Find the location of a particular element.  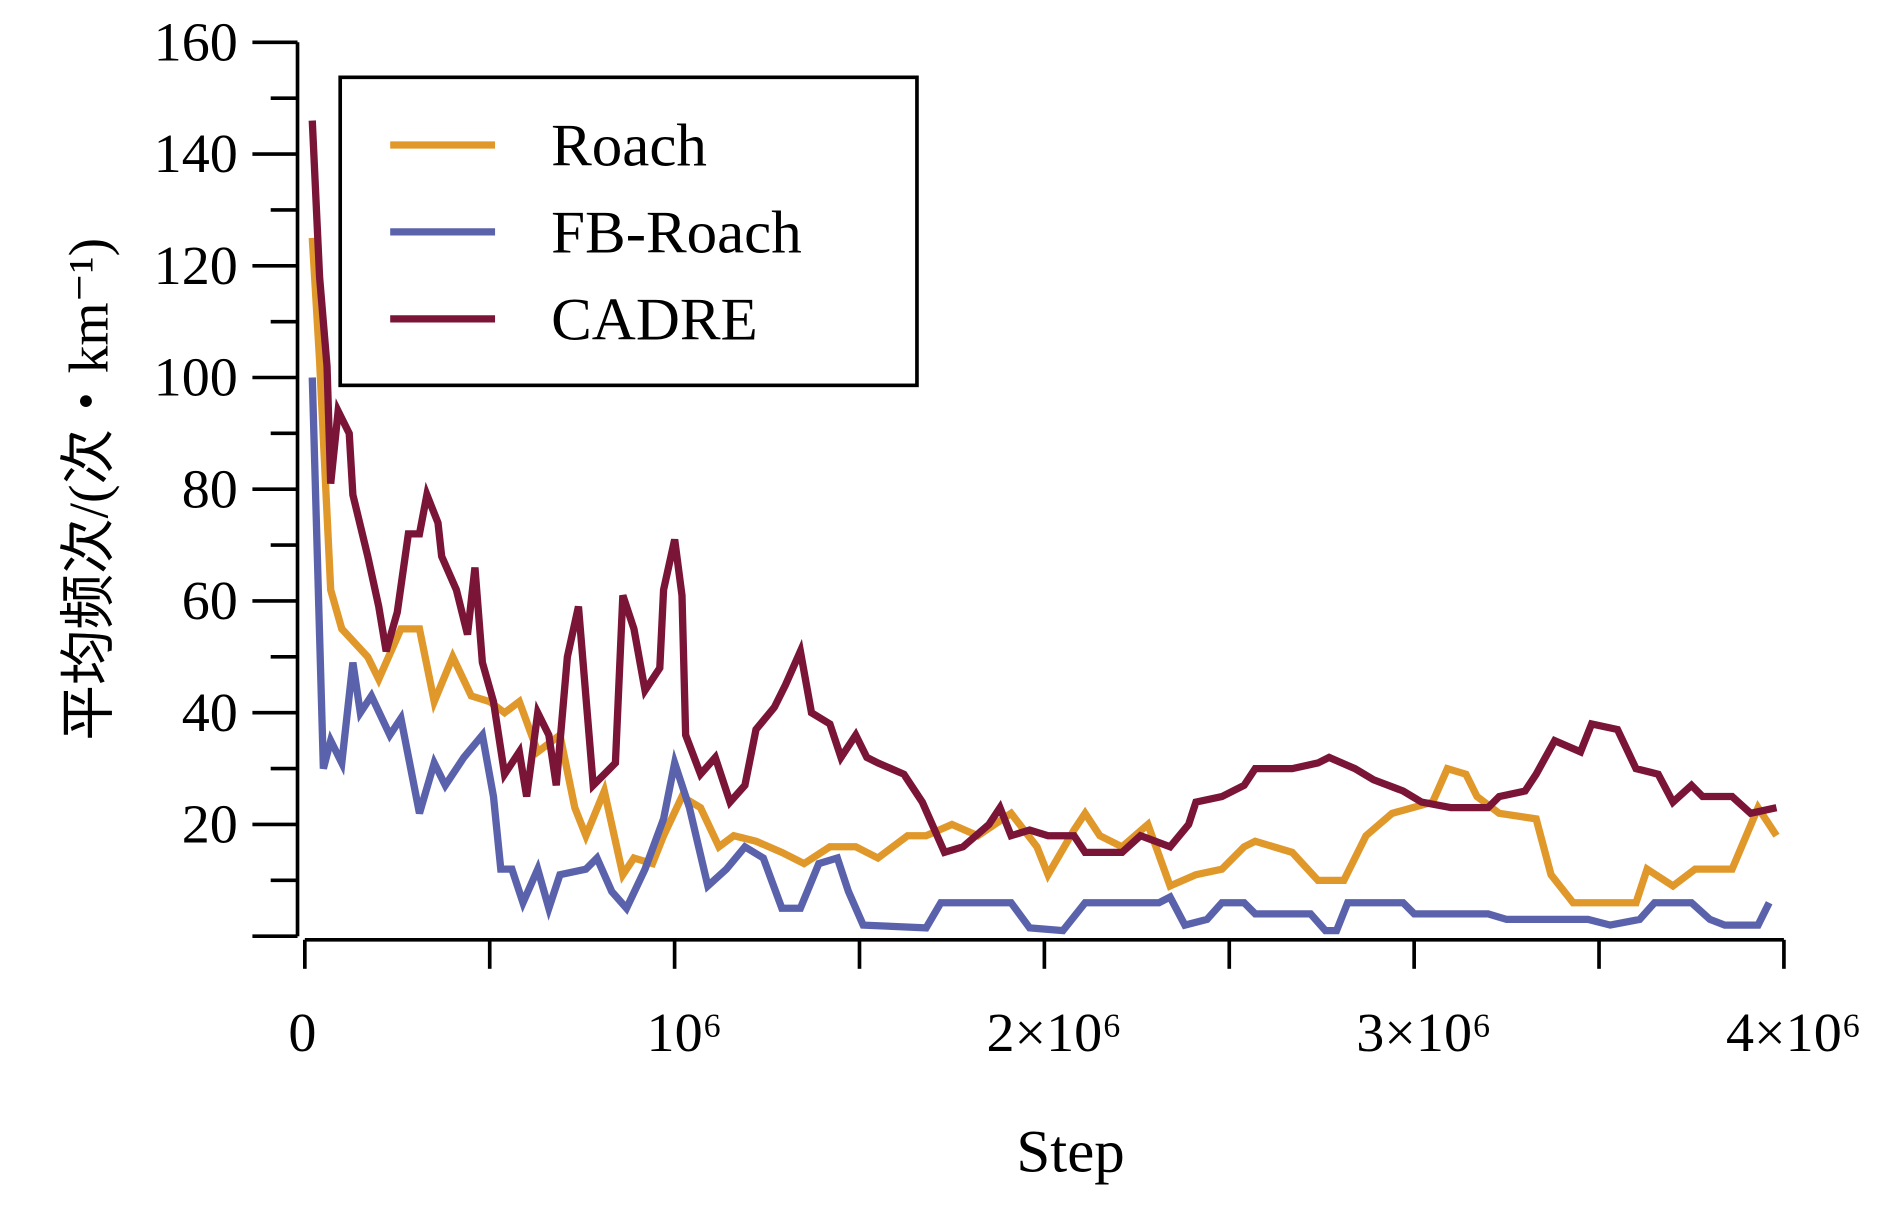

y-tick-label: 40 is located at coordinates (210, 713).